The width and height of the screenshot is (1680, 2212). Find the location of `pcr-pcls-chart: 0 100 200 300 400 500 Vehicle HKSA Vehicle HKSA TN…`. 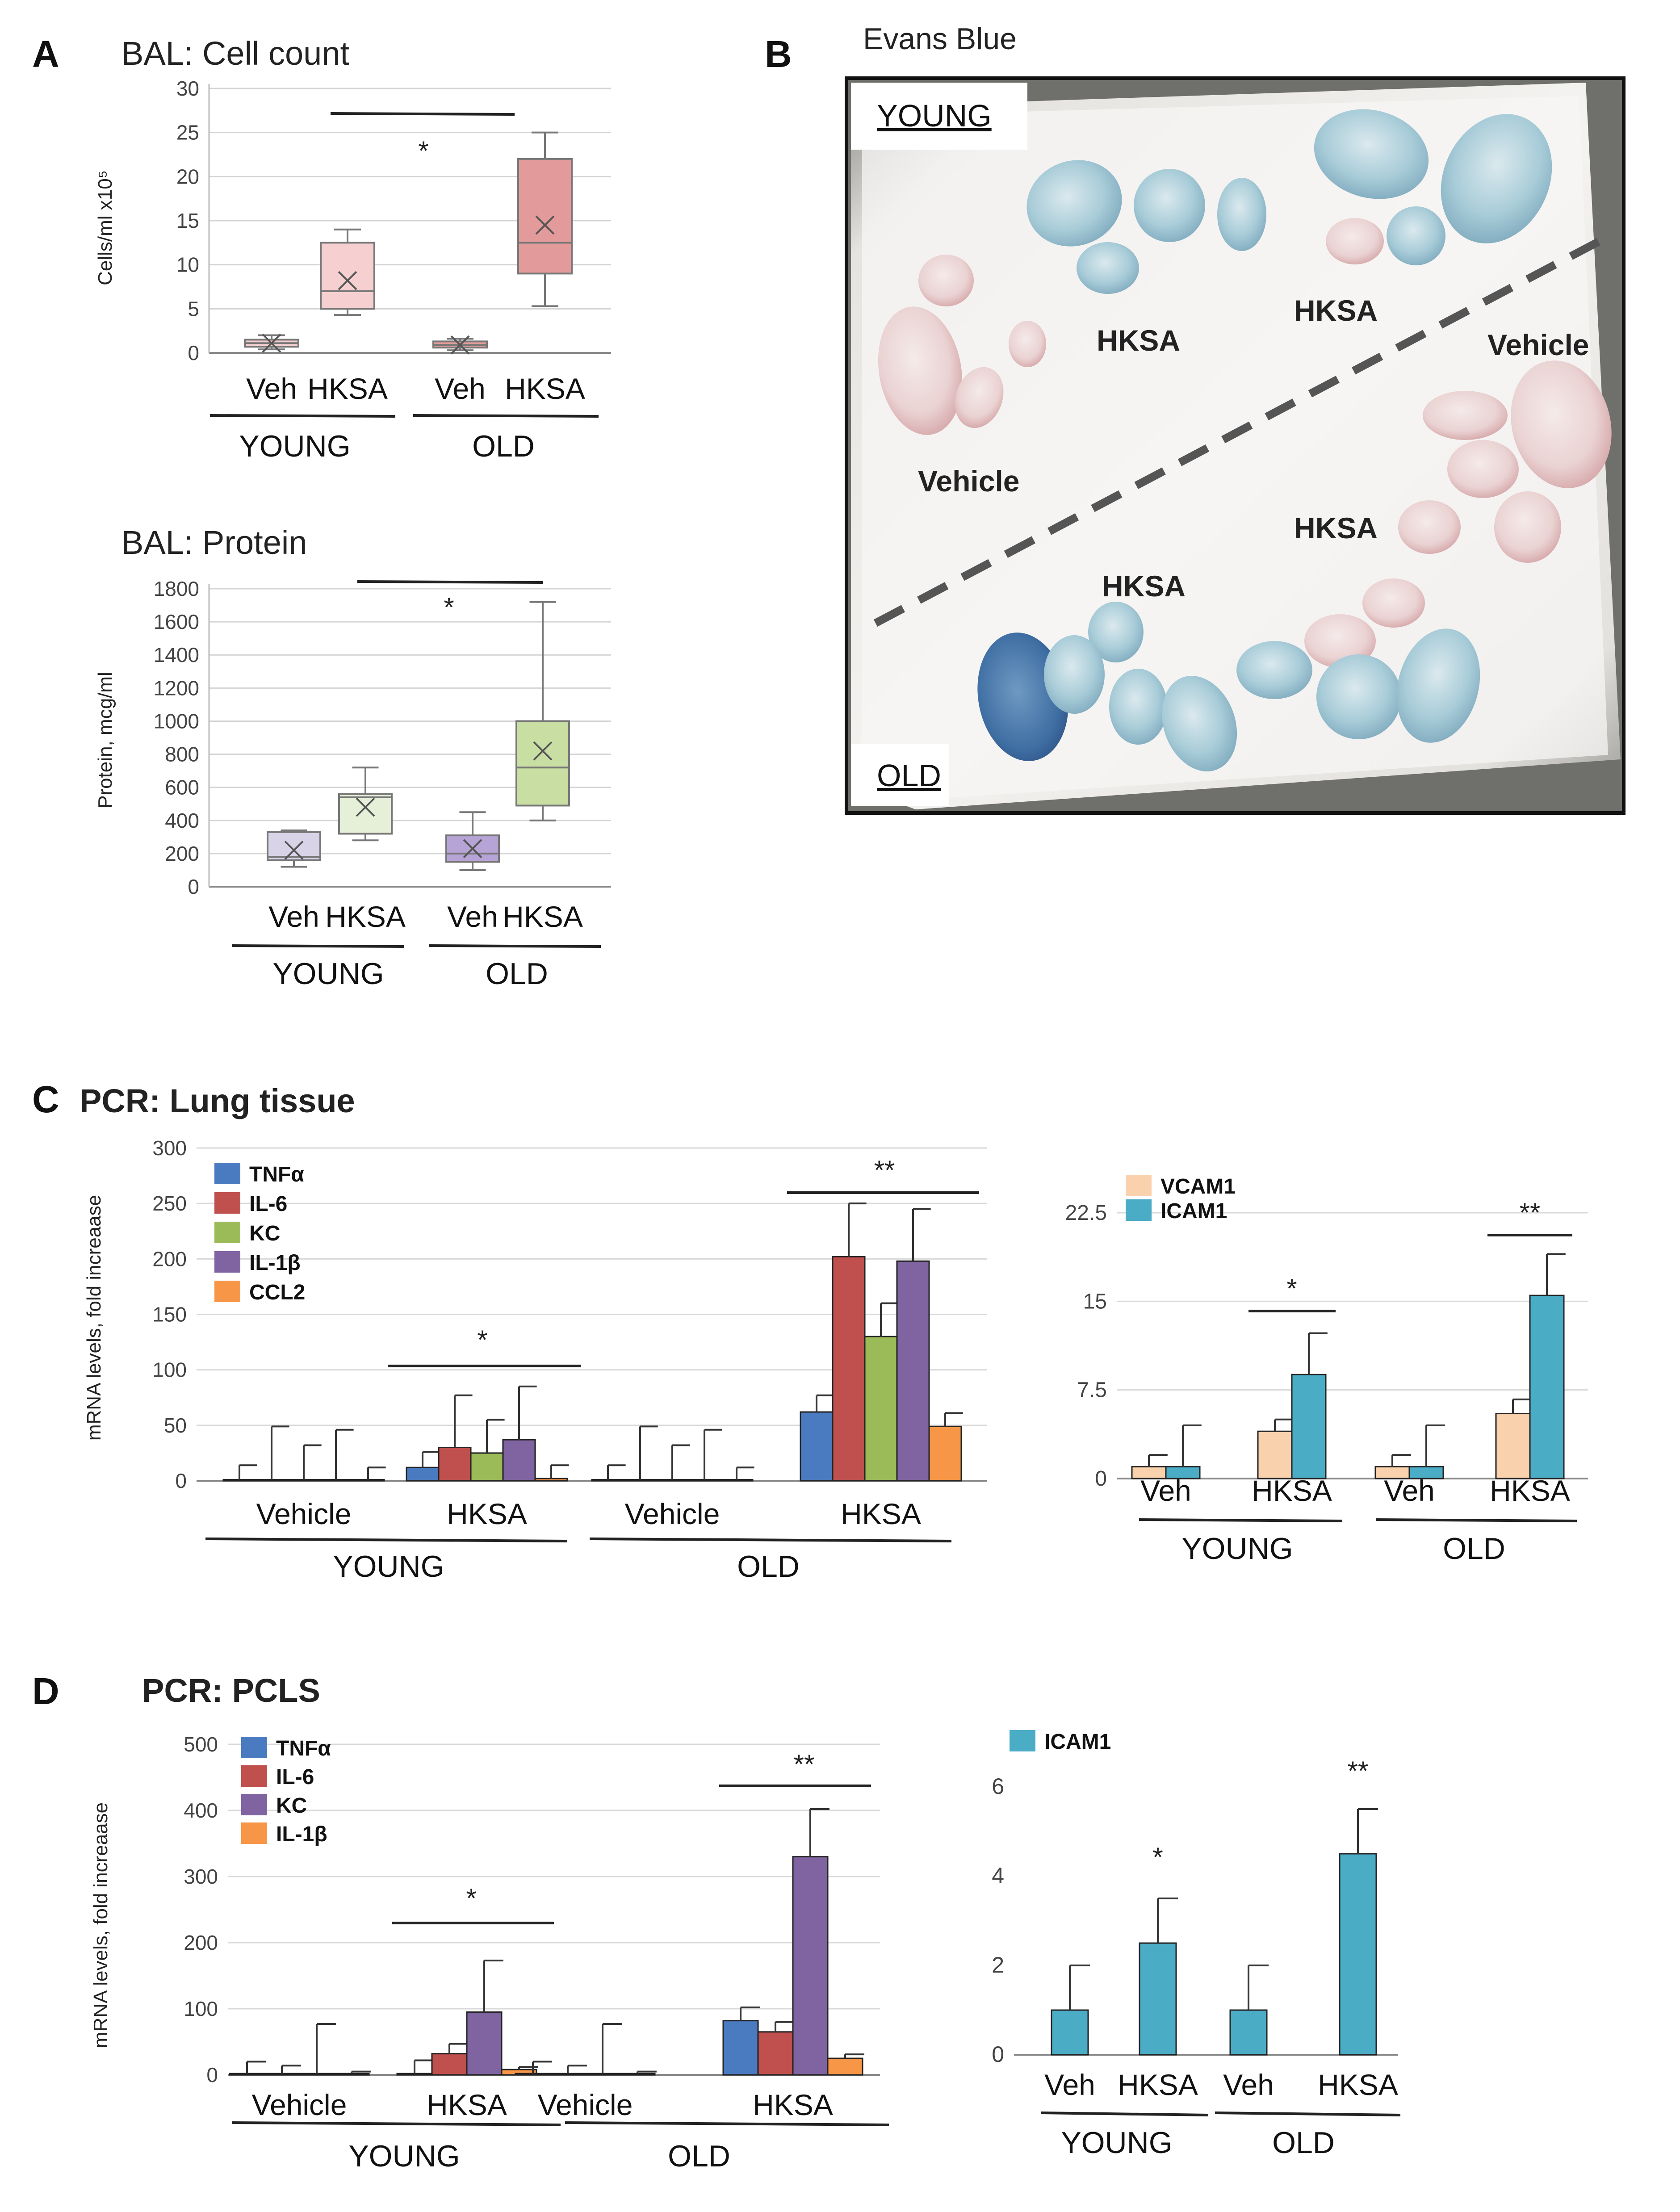

pcr-pcls-chart: 0 100 200 300 400 500 Vehicle HKSA Vehicle HKSA TN… is located at coordinates (532, 1927).